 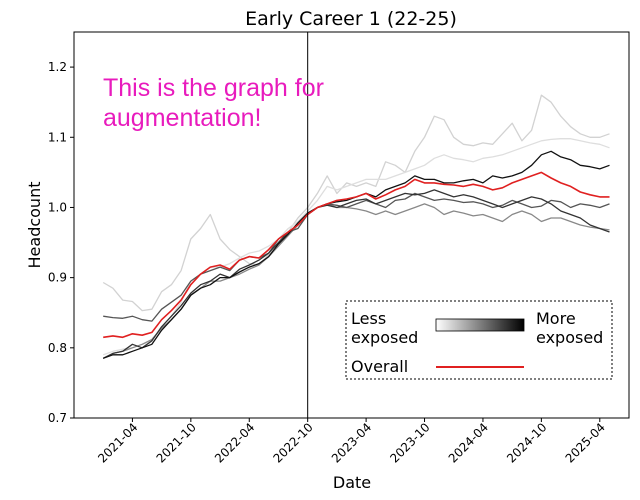 What do you see at coordinates (409, 442) in the screenshot?
I see `x-tick-label: 2023-10` at bounding box center [409, 442].